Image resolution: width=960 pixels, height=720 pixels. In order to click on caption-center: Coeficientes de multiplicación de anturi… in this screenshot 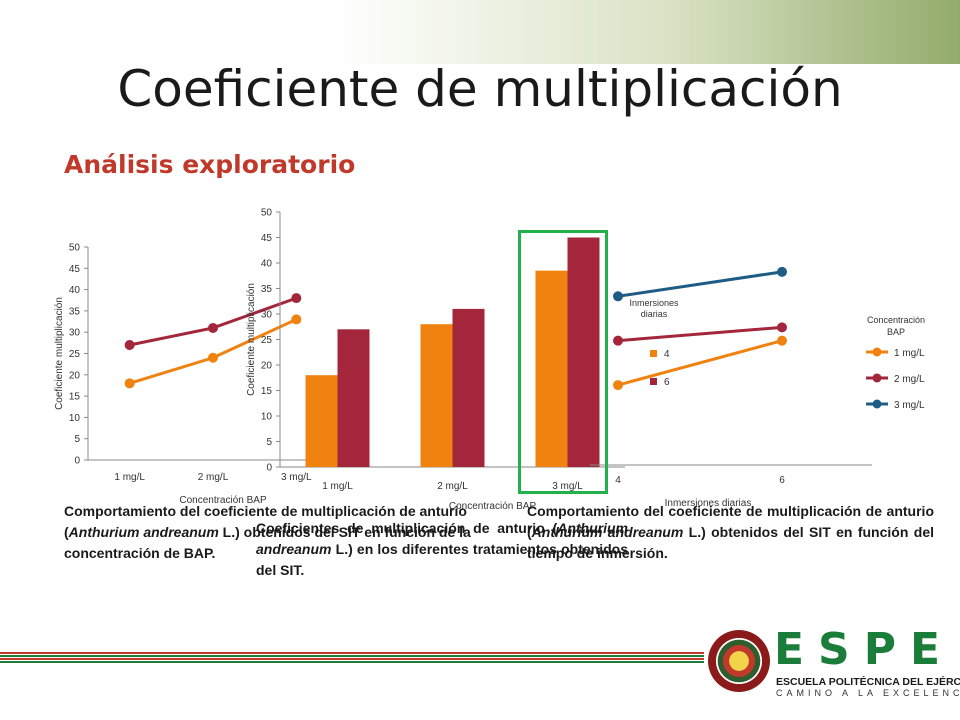, I will do `click(442, 549)`.